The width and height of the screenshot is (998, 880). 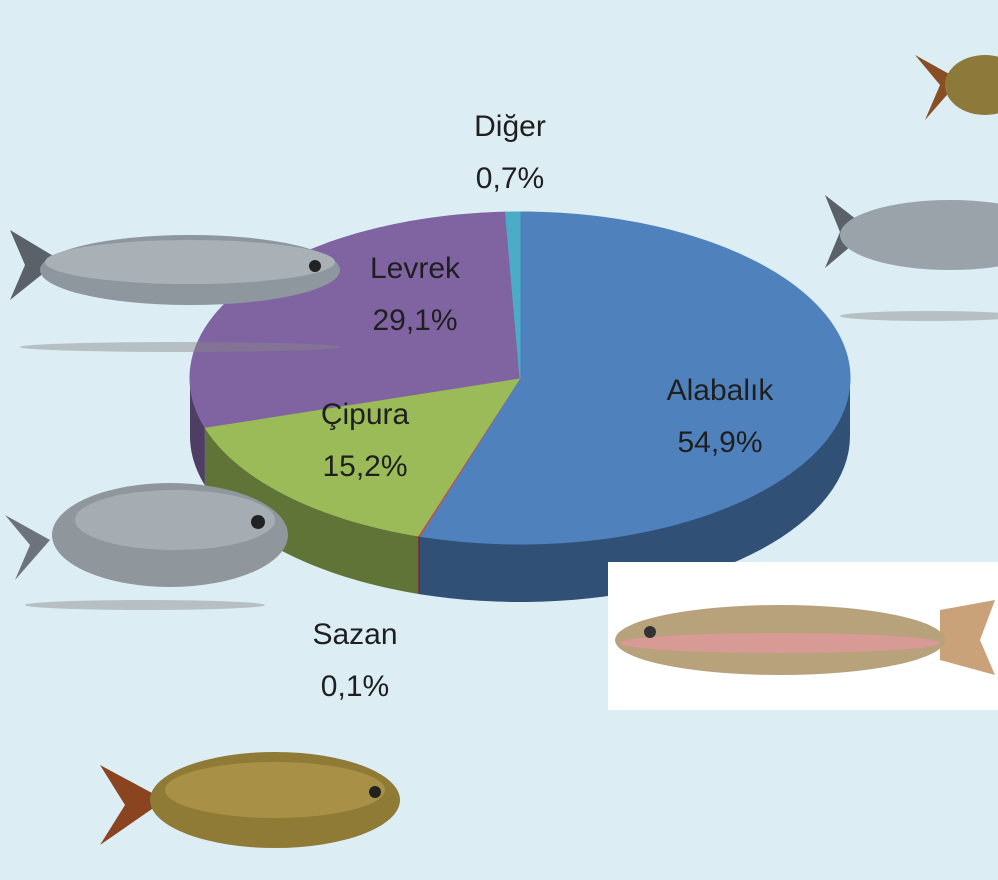 What do you see at coordinates (146, 535) in the screenshot?
I see `fish-cipura` at bounding box center [146, 535].